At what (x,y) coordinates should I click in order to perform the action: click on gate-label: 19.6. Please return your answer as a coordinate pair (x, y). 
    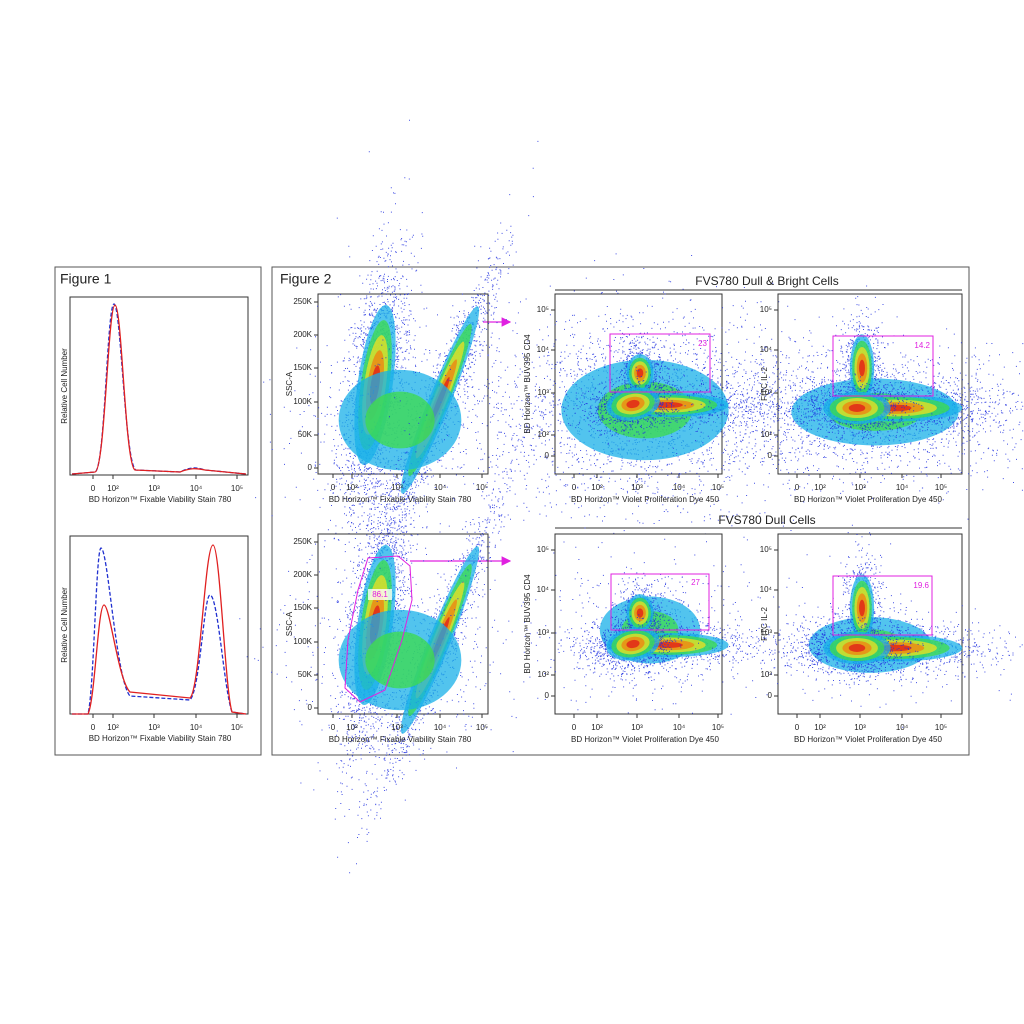
    Looking at the image, I should click on (921, 585).